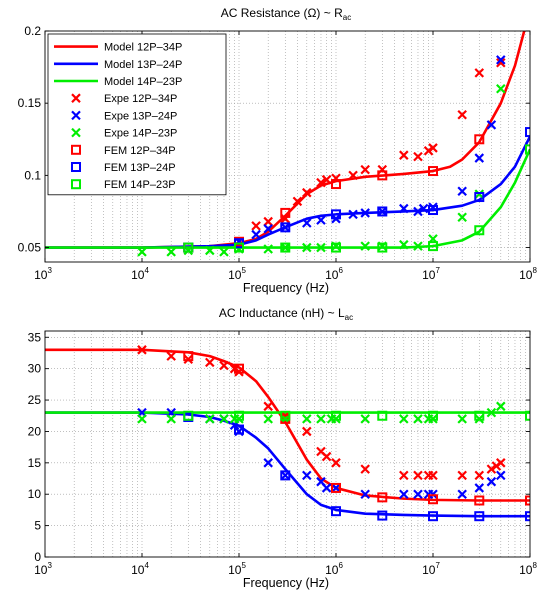 The height and width of the screenshot is (593, 543). What do you see at coordinates (124, 116) in the screenshot?
I see `legend-item-expe-13p-24p: Expe 13P–24P` at bounding box center [124, 116].